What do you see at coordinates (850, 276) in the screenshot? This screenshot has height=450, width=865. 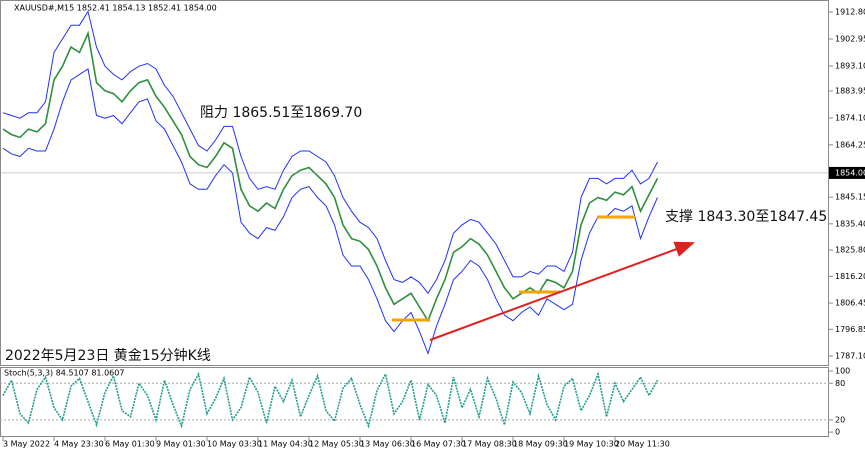 I see `y-tick-label: 1816.20` at bounding box center [850, 276].